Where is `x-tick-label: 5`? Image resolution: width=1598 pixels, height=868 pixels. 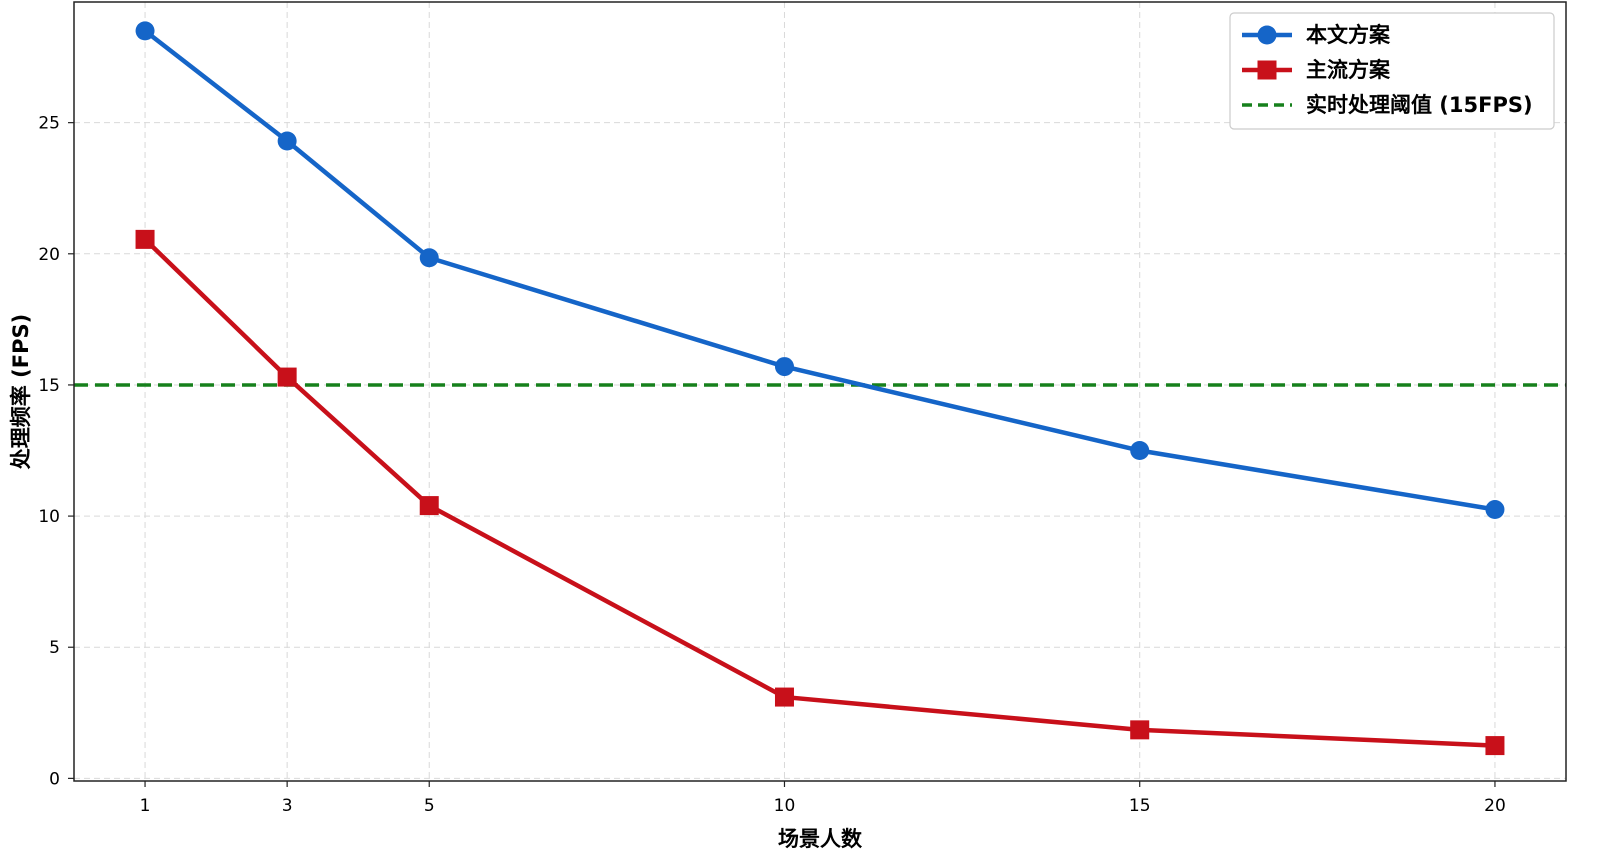
x-tick-label: 5 is located at coordinates (429, 806).